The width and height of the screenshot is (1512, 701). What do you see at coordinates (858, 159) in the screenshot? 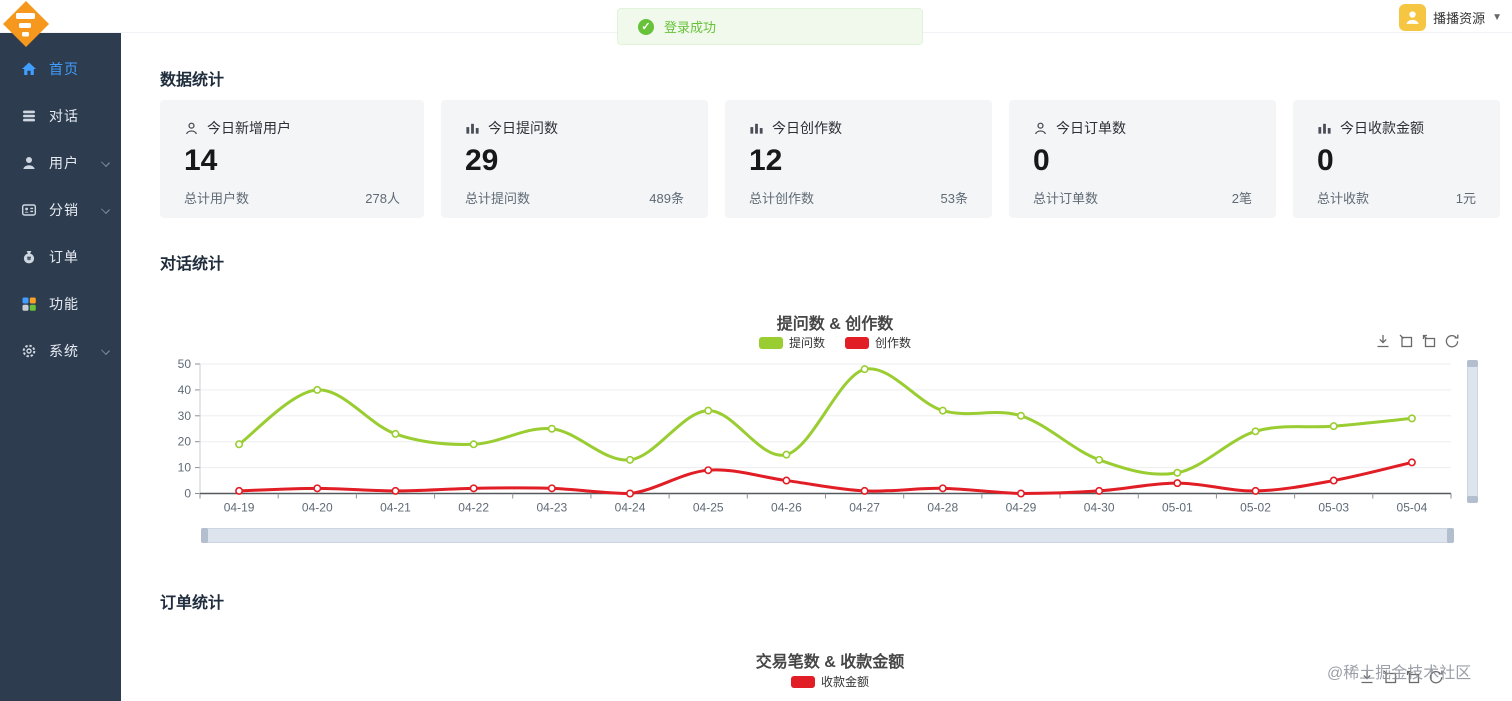
I see `stat-card-creations: 今日创作数 12 总计创作数 53条` at bounding box center [858, 159].